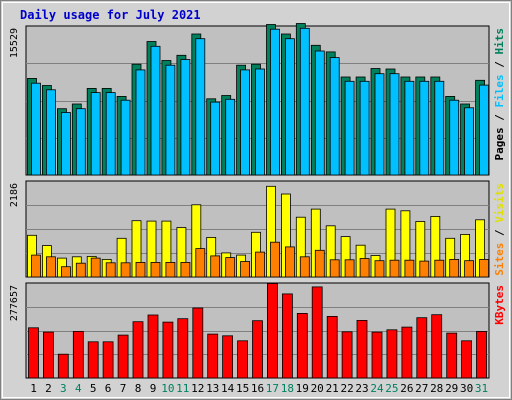  What do you see at coordinates (14, 303) in the screenshot?
I see `y-max-label: 277657` at bounding box center [14, 303].